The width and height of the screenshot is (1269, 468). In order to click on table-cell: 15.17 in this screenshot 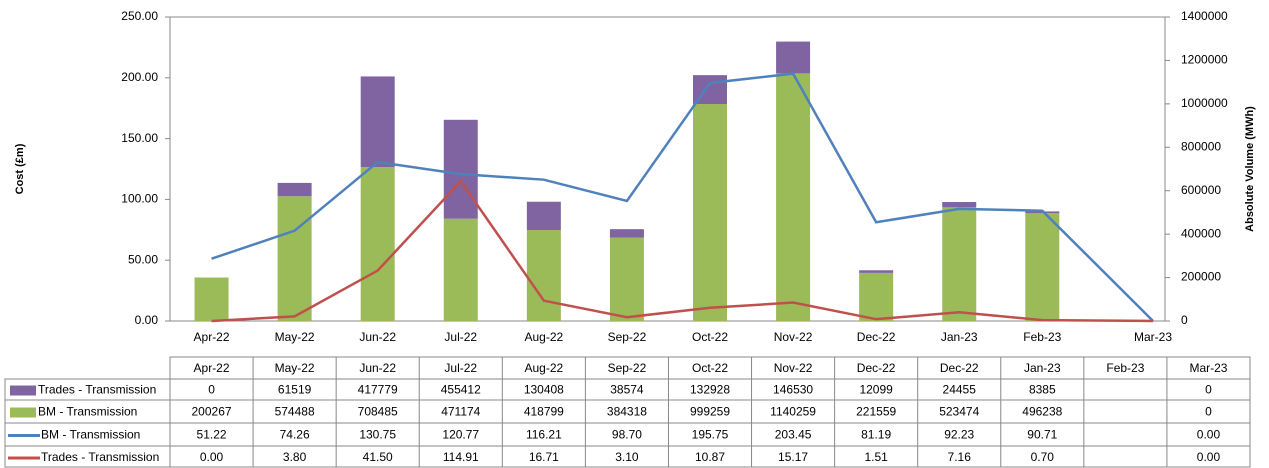, I will do `click(793, 457)`.